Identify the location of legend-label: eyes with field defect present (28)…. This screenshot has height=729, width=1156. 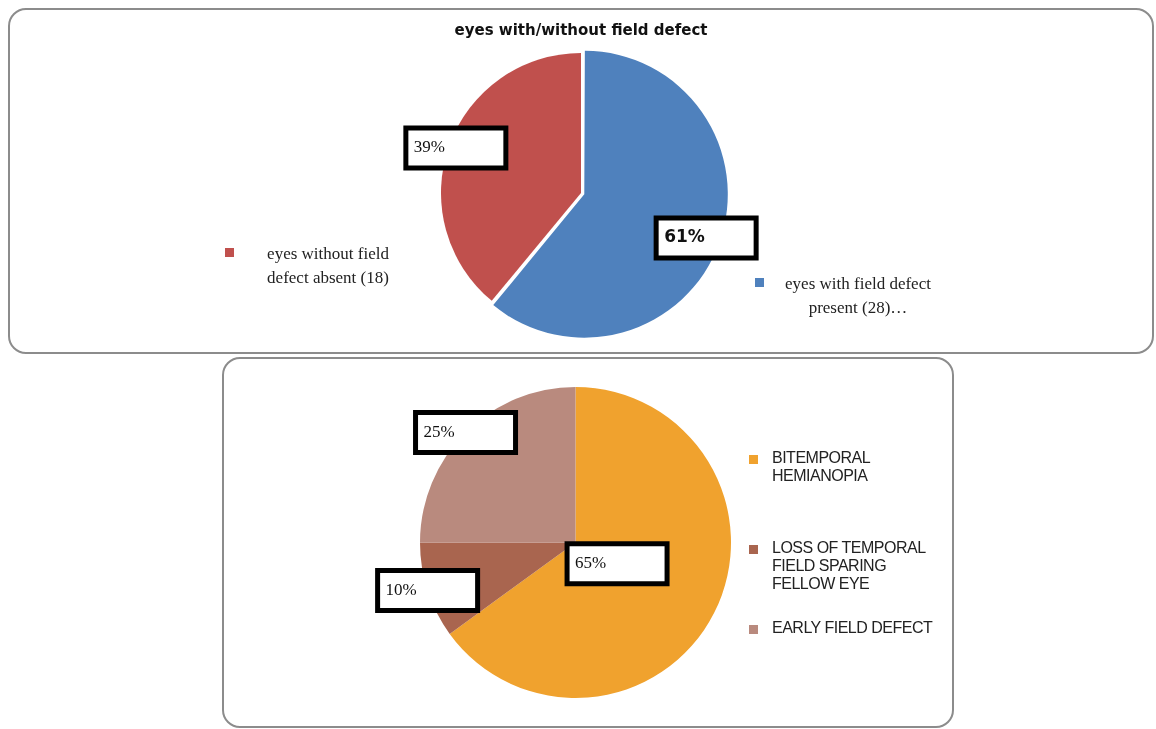
(858, 296).